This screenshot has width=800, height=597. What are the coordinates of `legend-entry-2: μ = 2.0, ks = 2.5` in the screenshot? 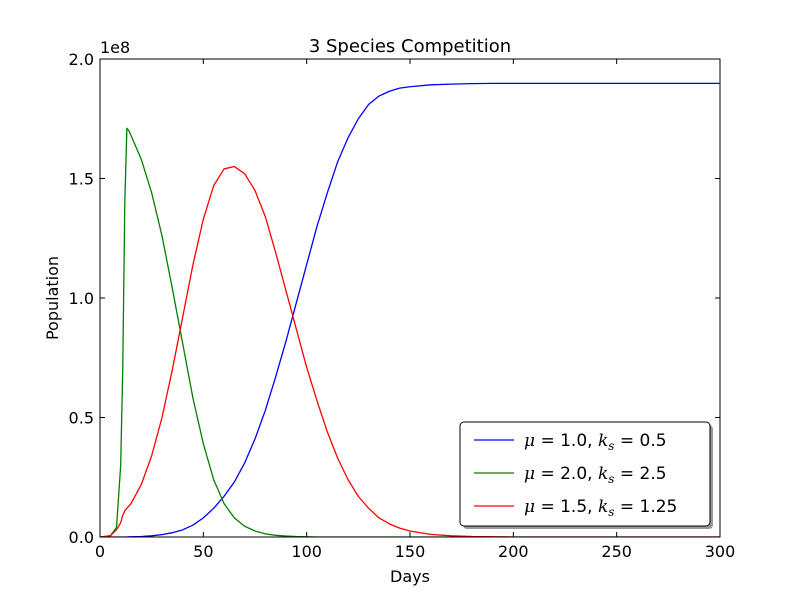 It's located at (595, 475).